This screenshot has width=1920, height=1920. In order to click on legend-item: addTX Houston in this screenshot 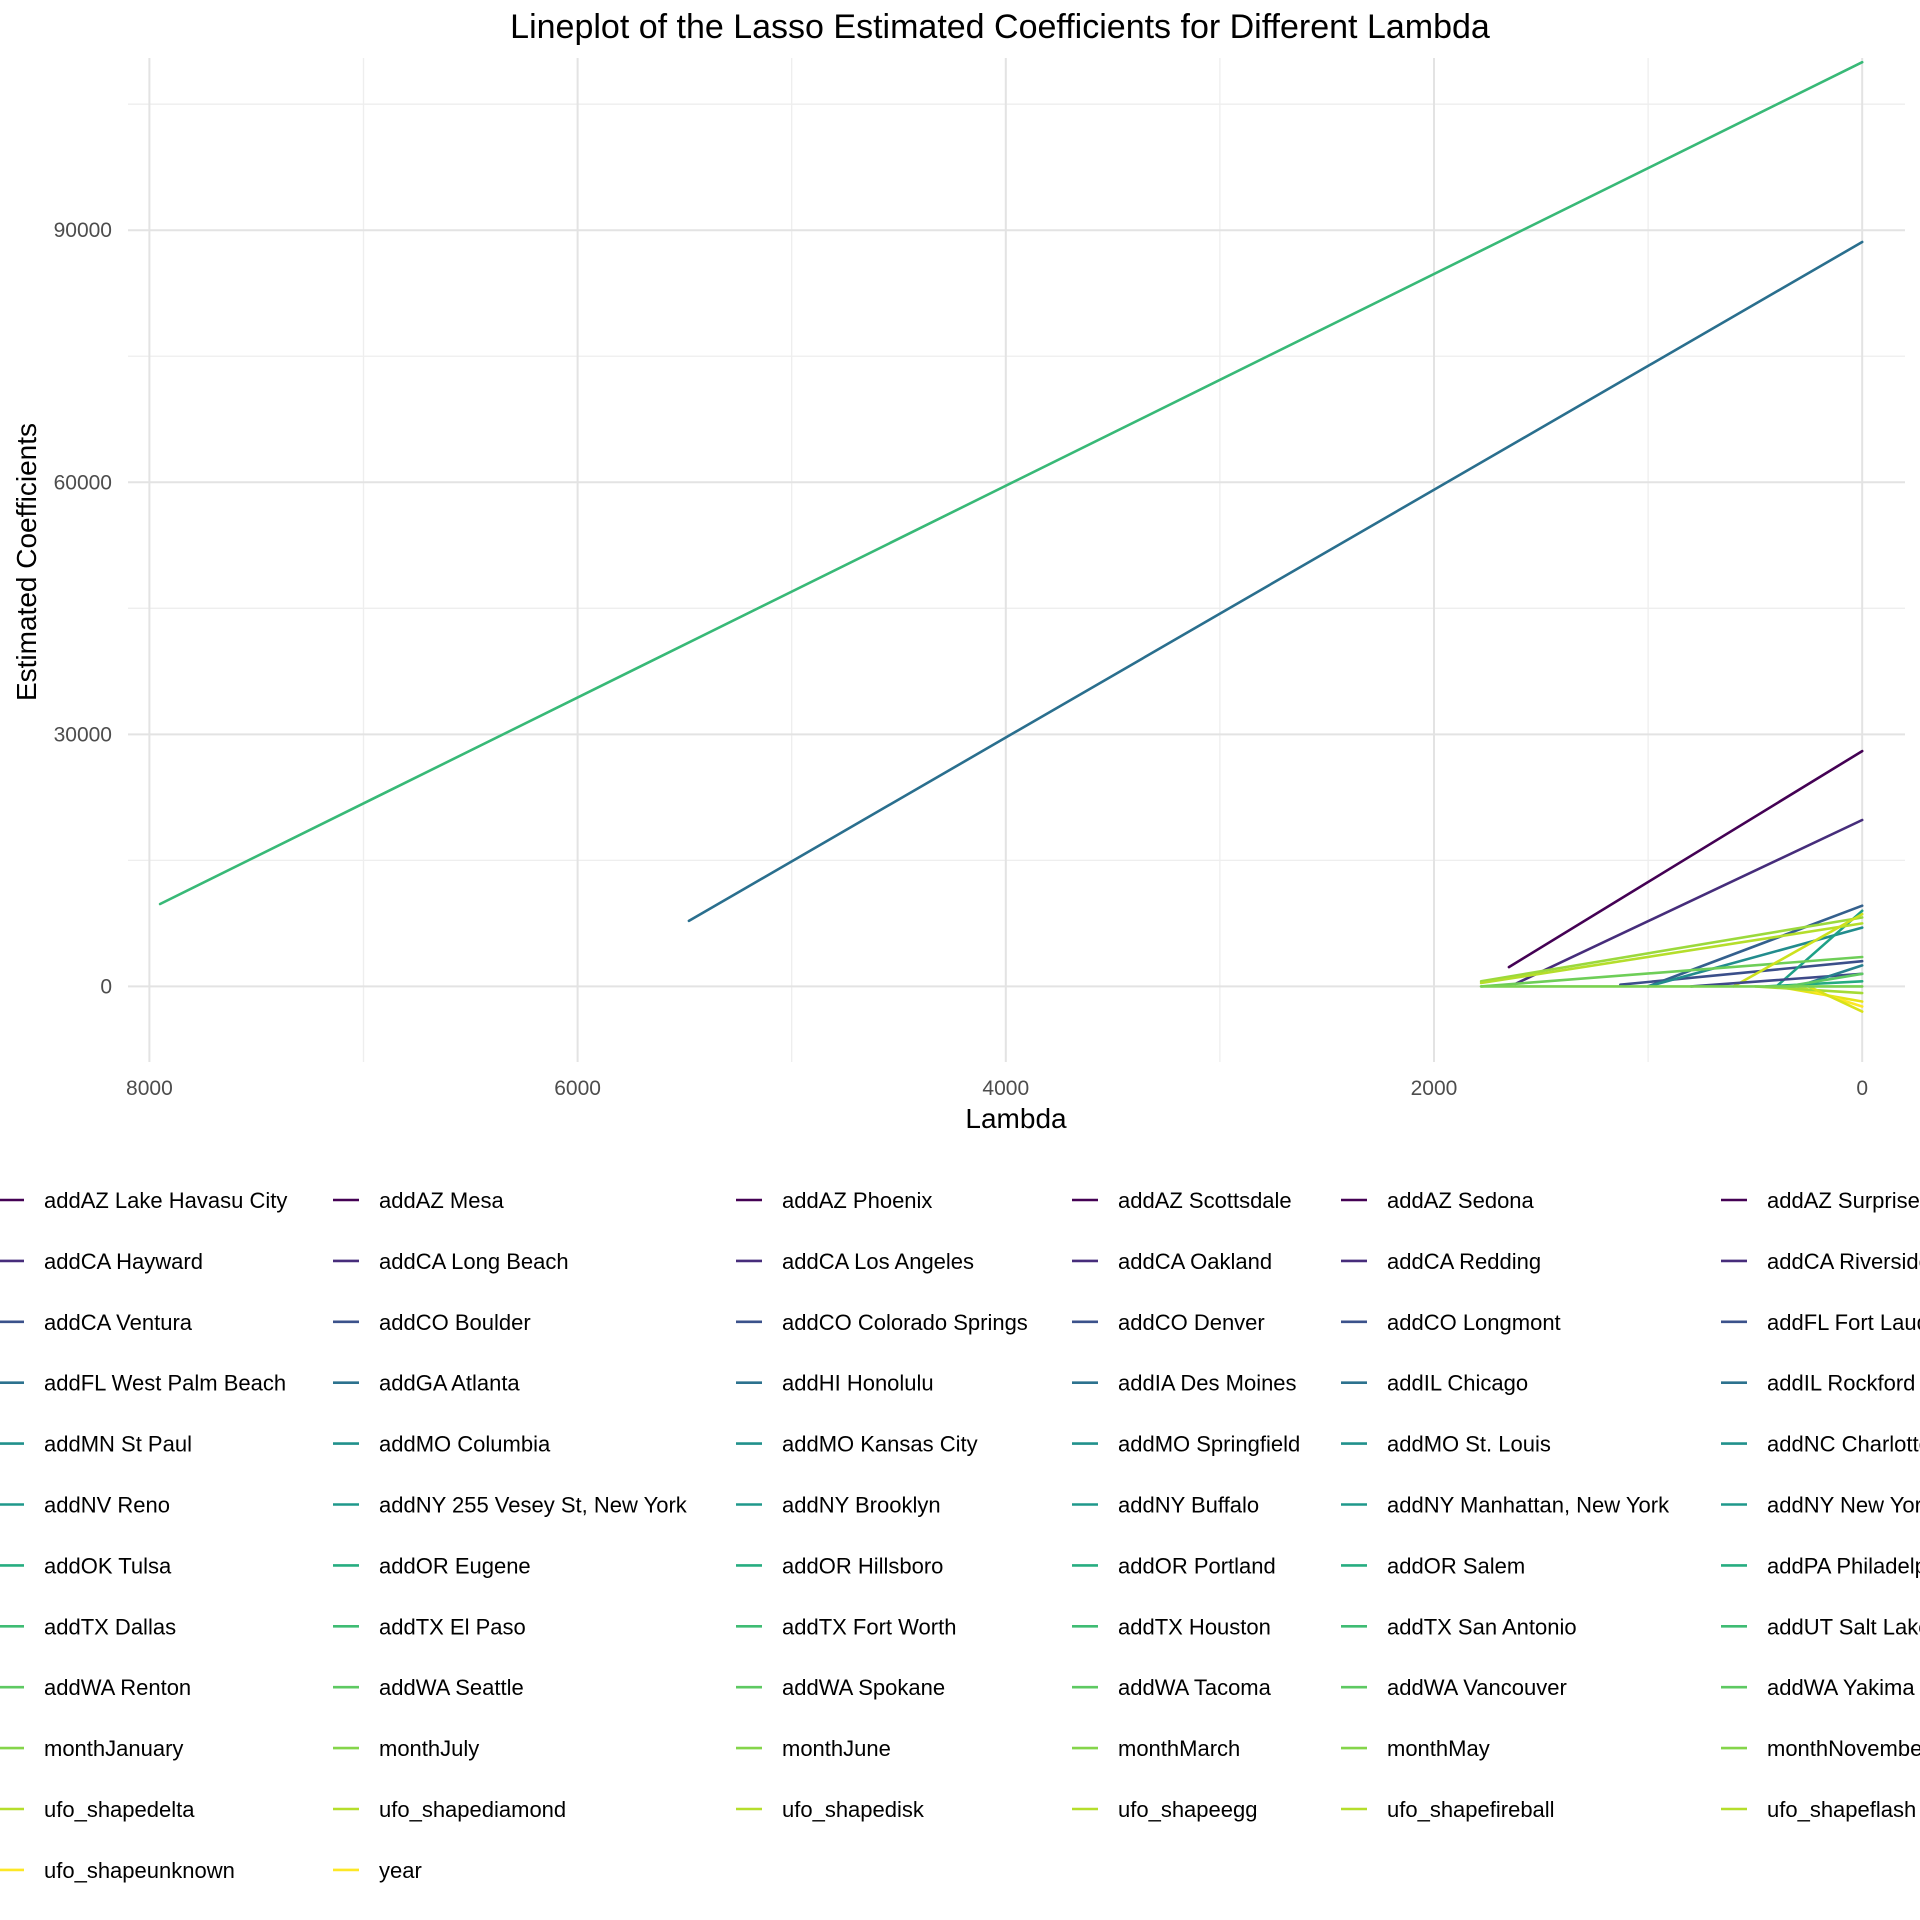, I will do `click(1171, 1626)`.